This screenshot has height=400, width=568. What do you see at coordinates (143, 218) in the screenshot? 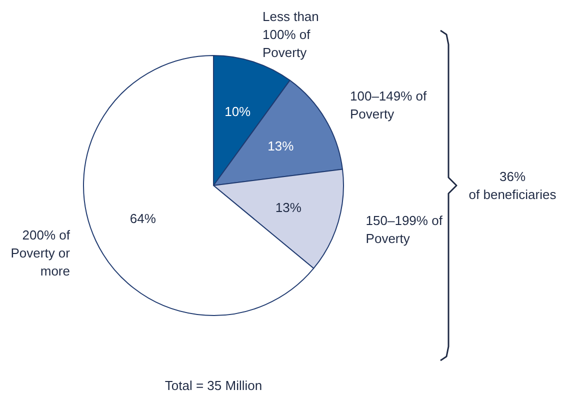
I see `data-label: 64%` at bounding box center [143, 218].